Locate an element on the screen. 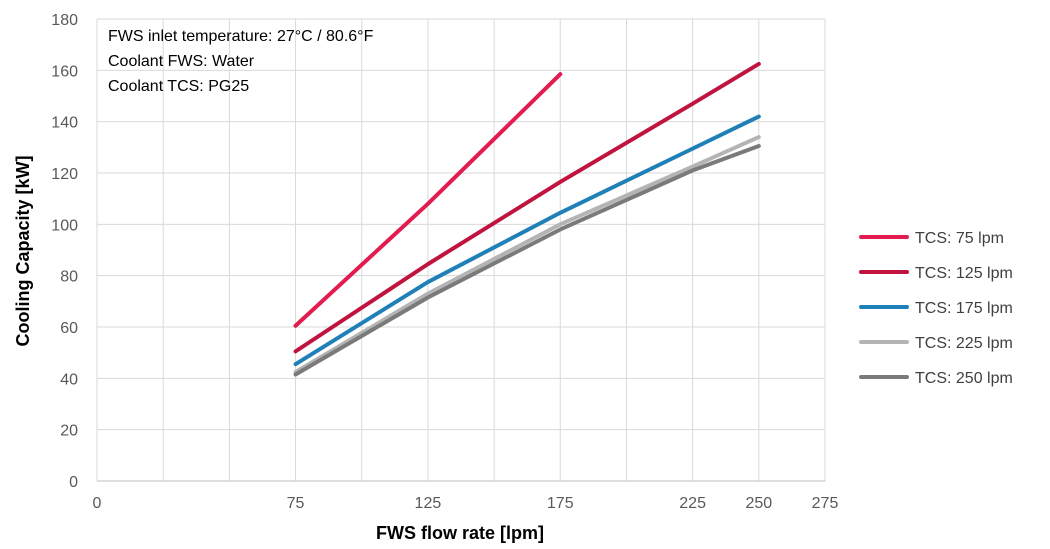 This screenshot has width=1050, height=549. x-tick-label: 225 is located at coordinates (692, 503).